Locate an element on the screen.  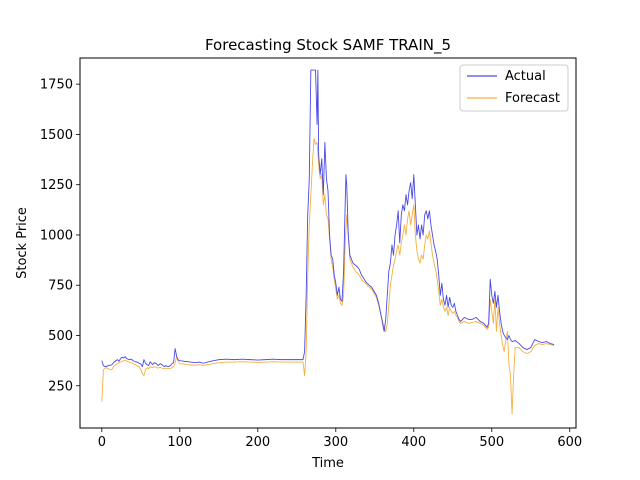
y-tick-label: 1250 is located at coordinates (56, 185).